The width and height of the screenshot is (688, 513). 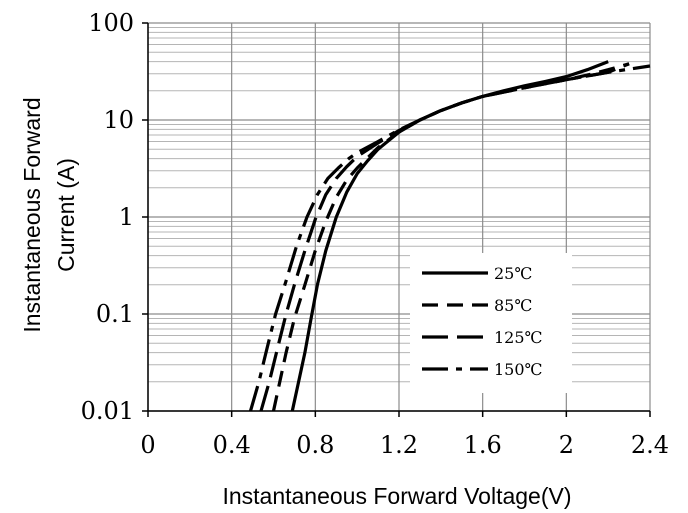 I want to click on y-tick-label: 0.1, so click(x=115, y=314).